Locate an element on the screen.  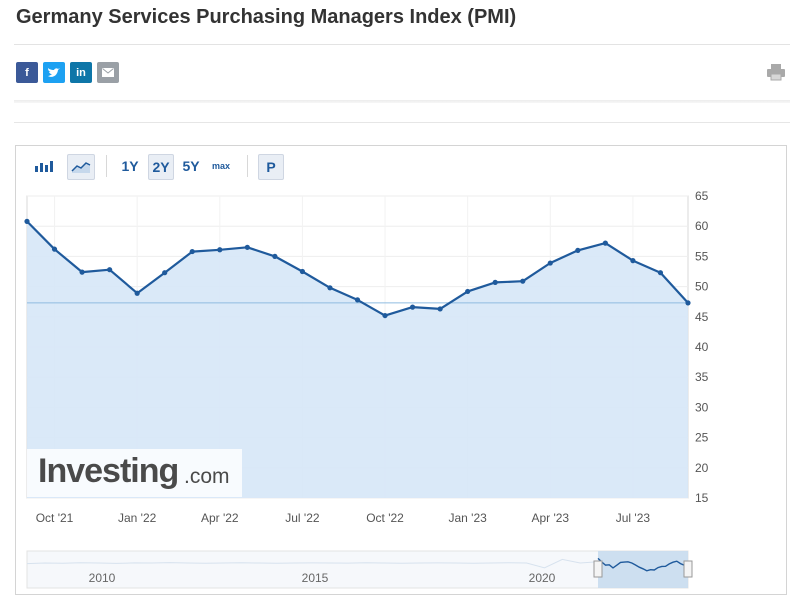
share-divider is located at coordinates (402, 101).